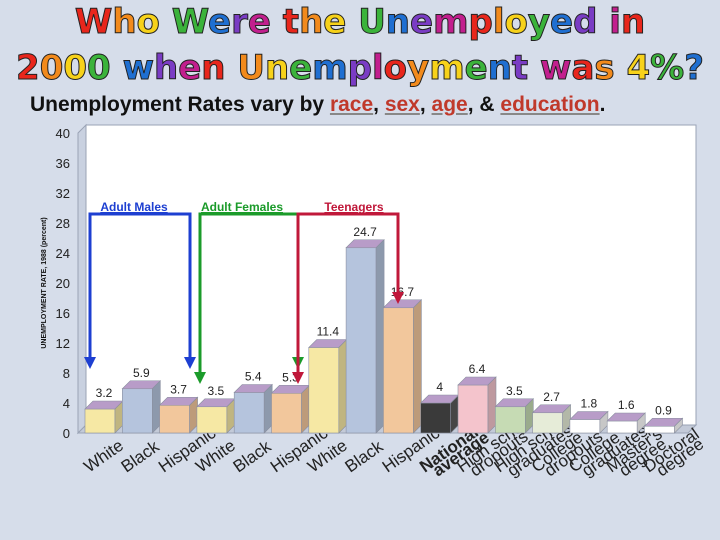  What do you see at coordinates (589, 404) in the screenshot?
I see `data-label-13: 1.8` at bounding box center [589, 404].